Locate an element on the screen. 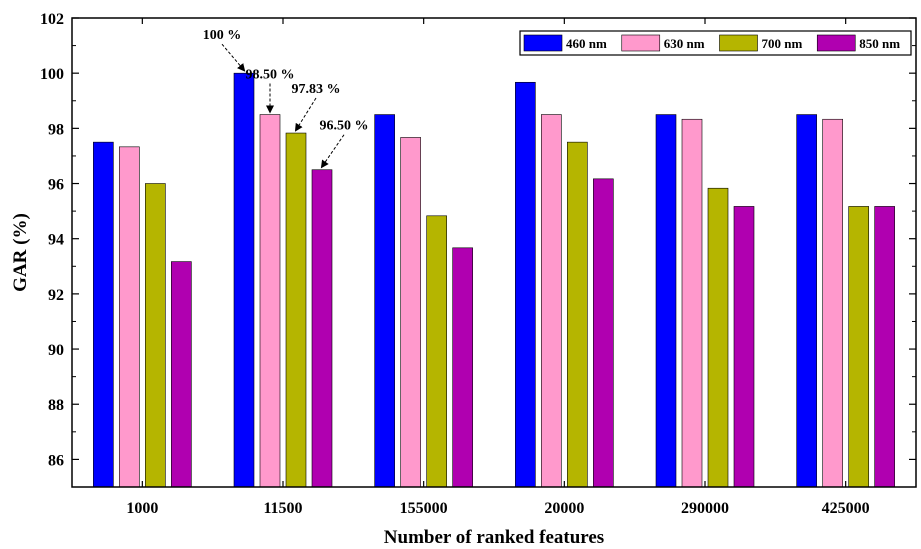 The width and height of the screenshot is (921, 549). bar-290000-700-nm is located at coordinates (718, 337).